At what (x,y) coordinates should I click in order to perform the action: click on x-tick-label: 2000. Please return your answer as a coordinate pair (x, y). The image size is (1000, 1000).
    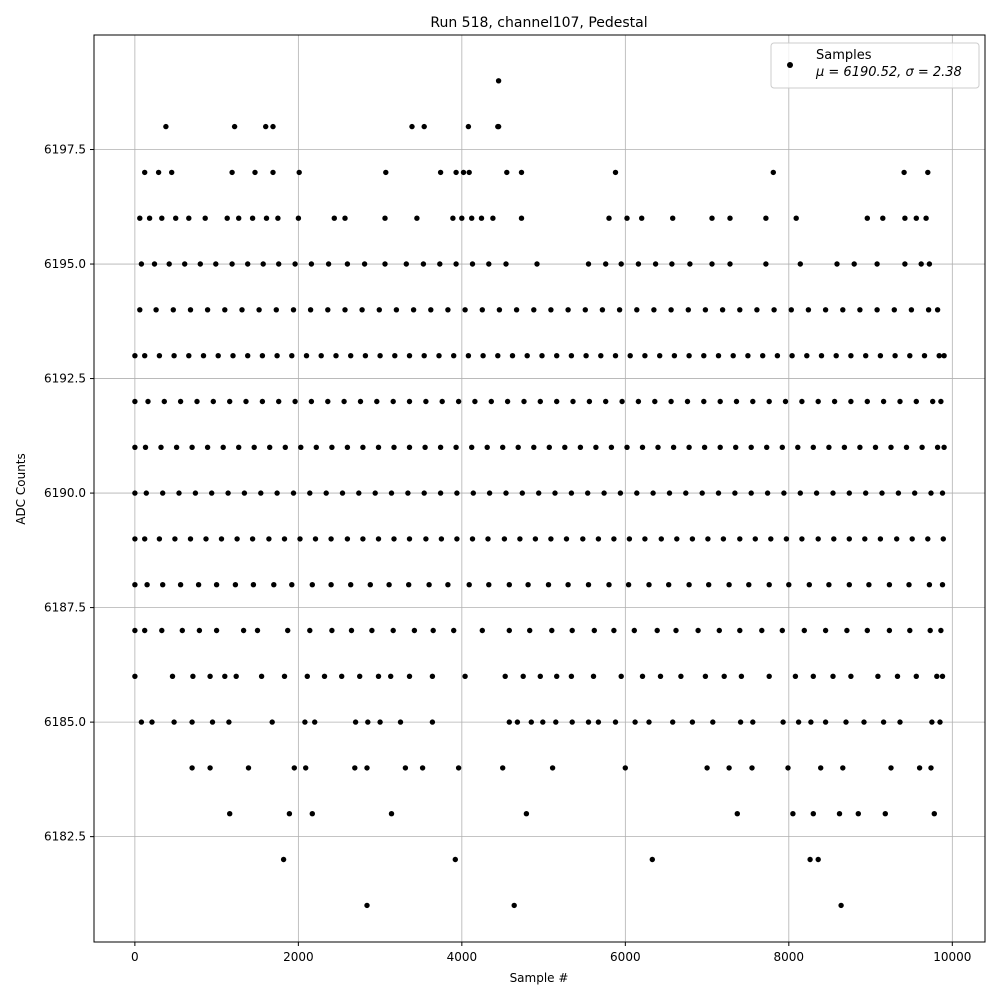
    Looking at the image, I should click on (298, 957).